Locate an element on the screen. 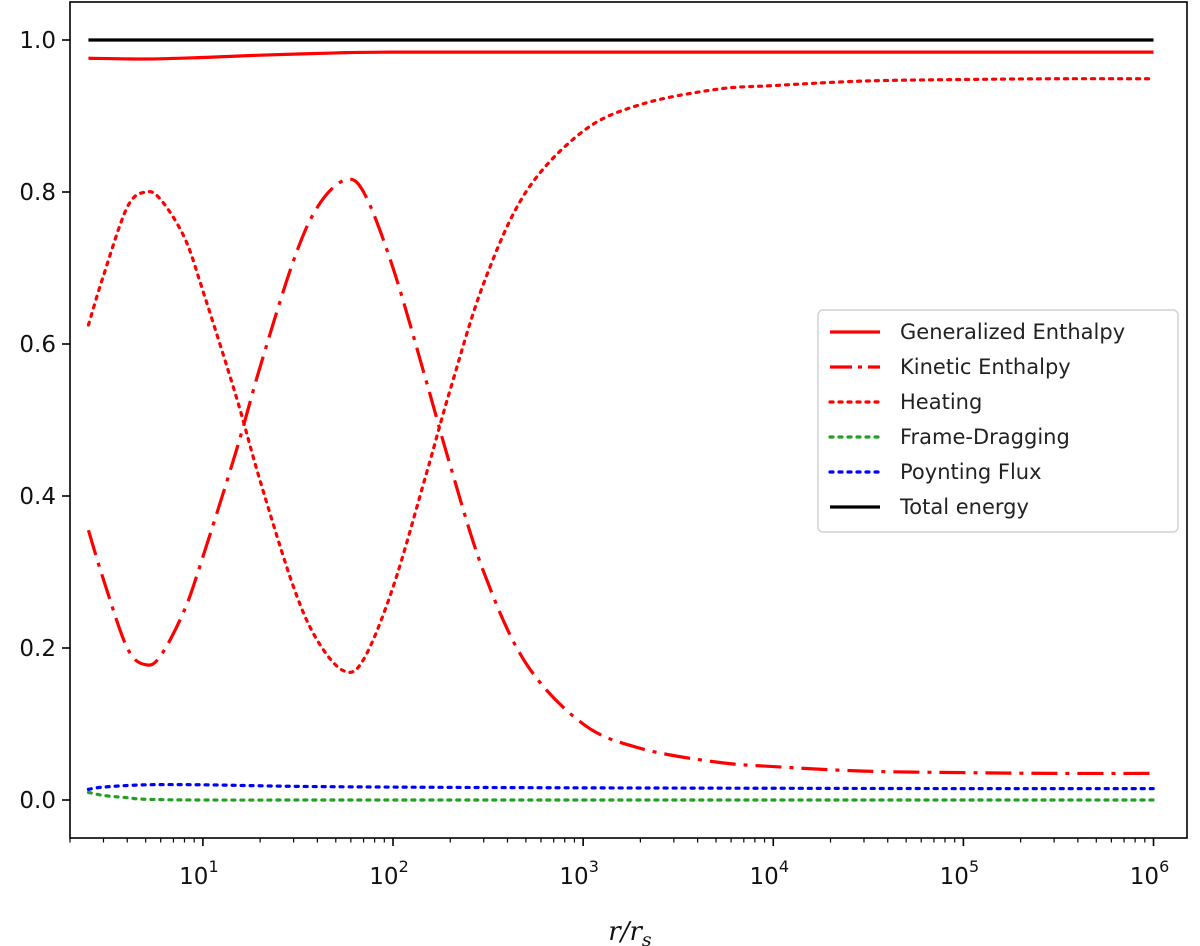 This screenshot has width=1200, height=946. y-tick-label: 0.6 is located at coordinates (37, 345).